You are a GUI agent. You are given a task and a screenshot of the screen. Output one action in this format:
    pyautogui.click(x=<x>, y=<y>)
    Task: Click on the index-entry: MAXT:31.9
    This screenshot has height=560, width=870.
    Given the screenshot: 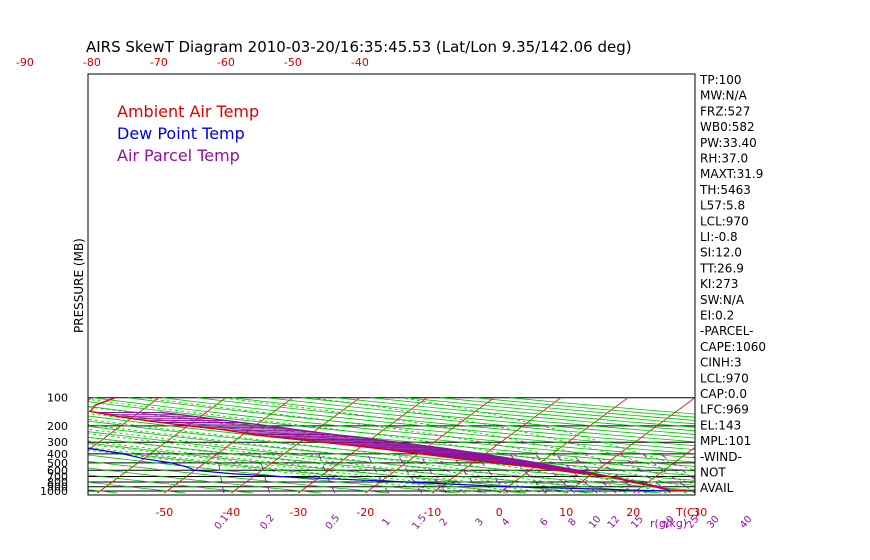 What is the action you would take?
    pyautogui.click(x=731, y=174)
    